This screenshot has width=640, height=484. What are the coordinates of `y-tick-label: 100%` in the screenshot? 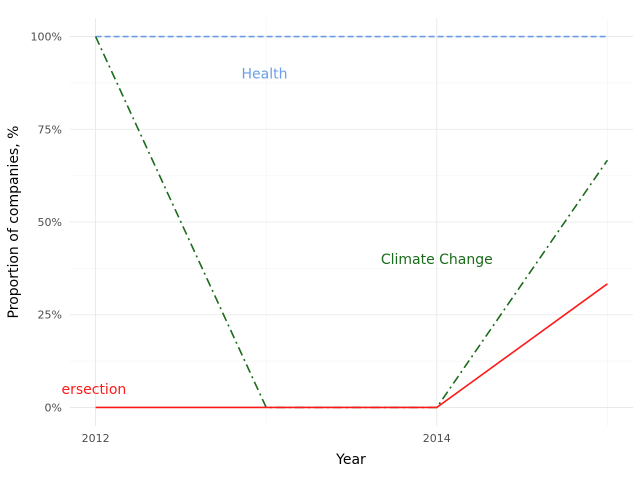 It's located at (46, 37).